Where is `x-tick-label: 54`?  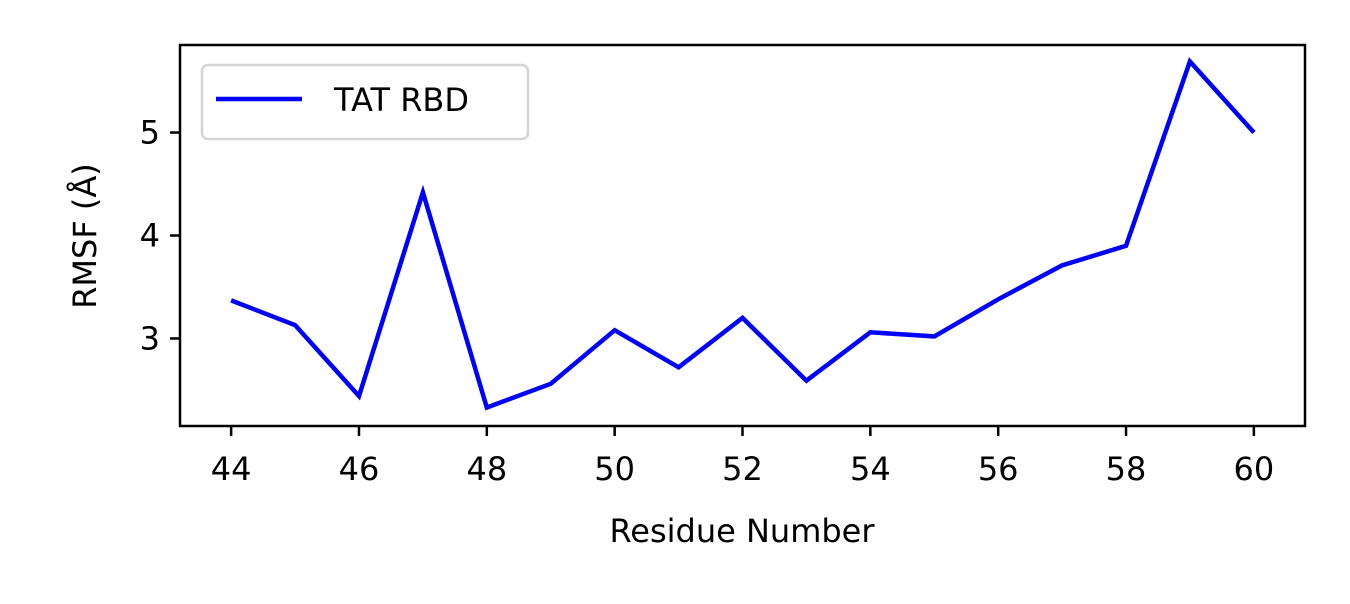 x-tick-label: 54 is located at coordinates (870, 469).